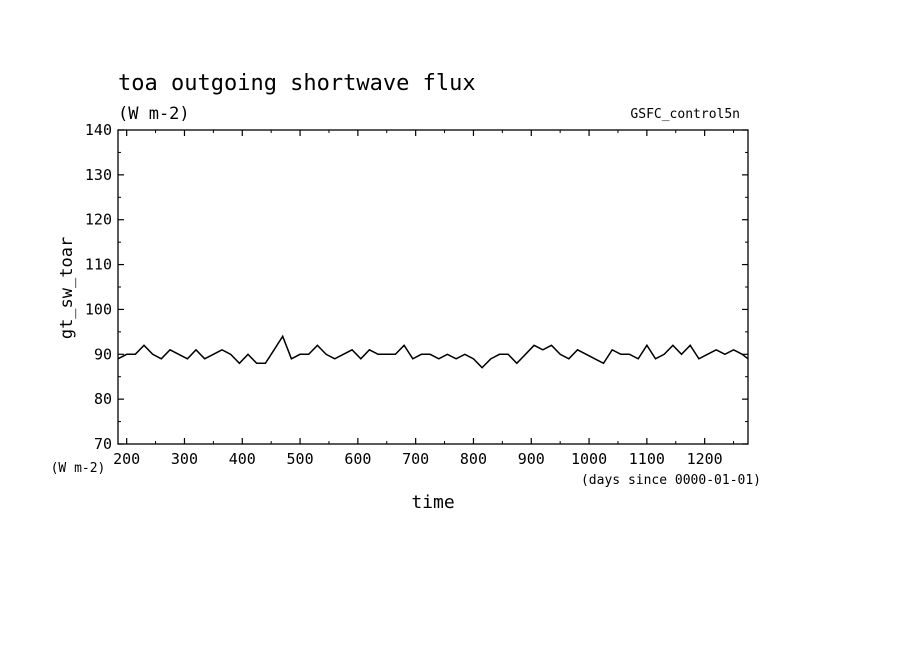 The width and height of the screenshot is (904, 654). I want to click on y-tick-label: 80, so click(103, 399).